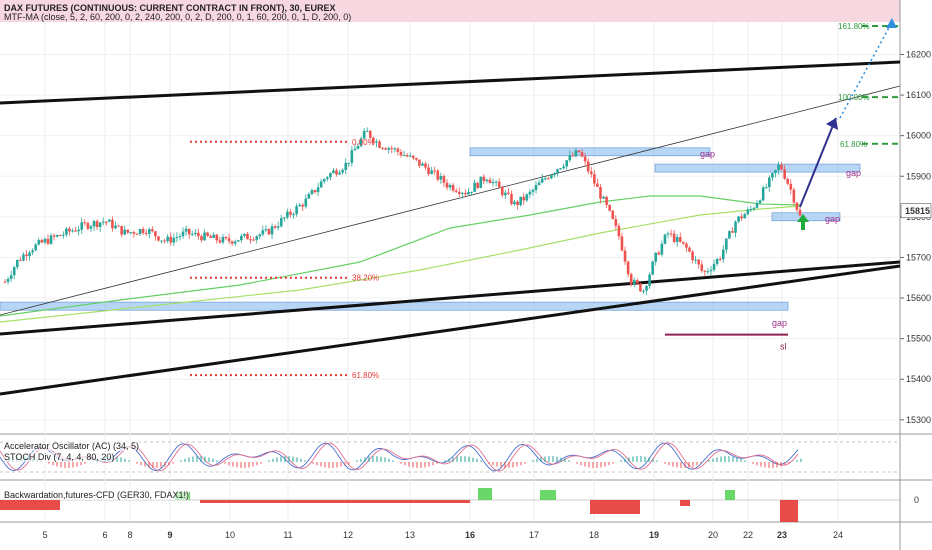 The image size is (932, 550). I want to click on fib-retracement-label: 0.00%, so click(363, 142).